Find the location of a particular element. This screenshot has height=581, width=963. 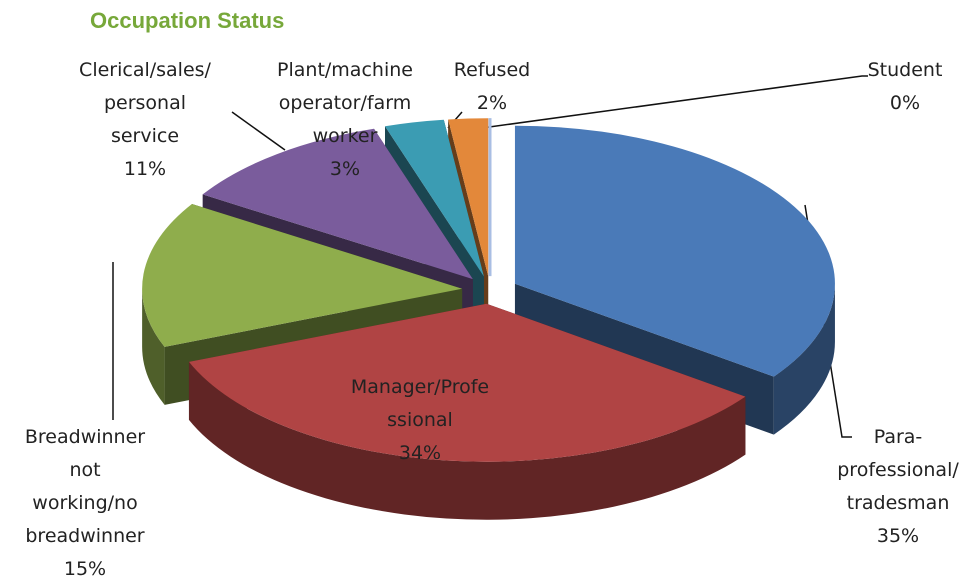

slice-label: Para-professional/tradesman is located at coordinates (898, 470).